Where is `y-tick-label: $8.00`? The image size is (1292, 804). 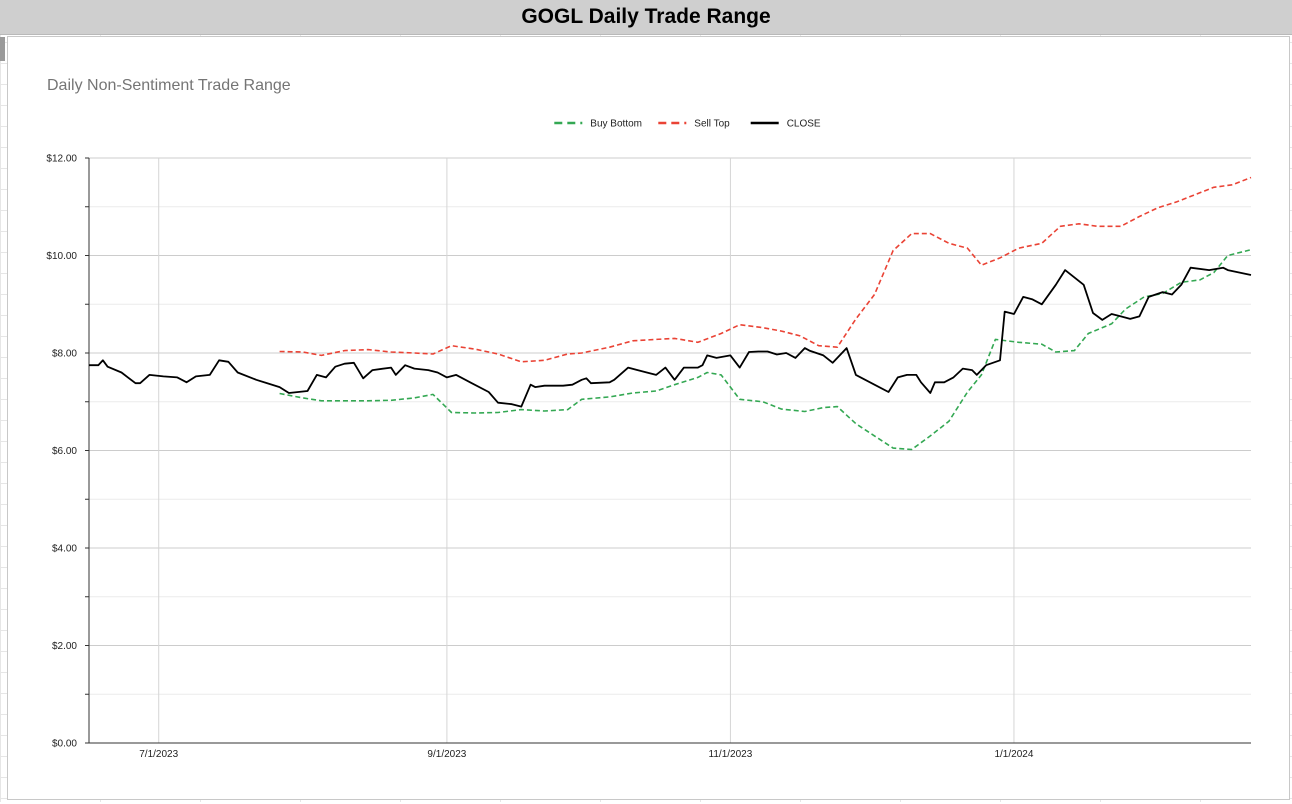 y-tick-label: $8.00 is located at coordinates (64, 354).